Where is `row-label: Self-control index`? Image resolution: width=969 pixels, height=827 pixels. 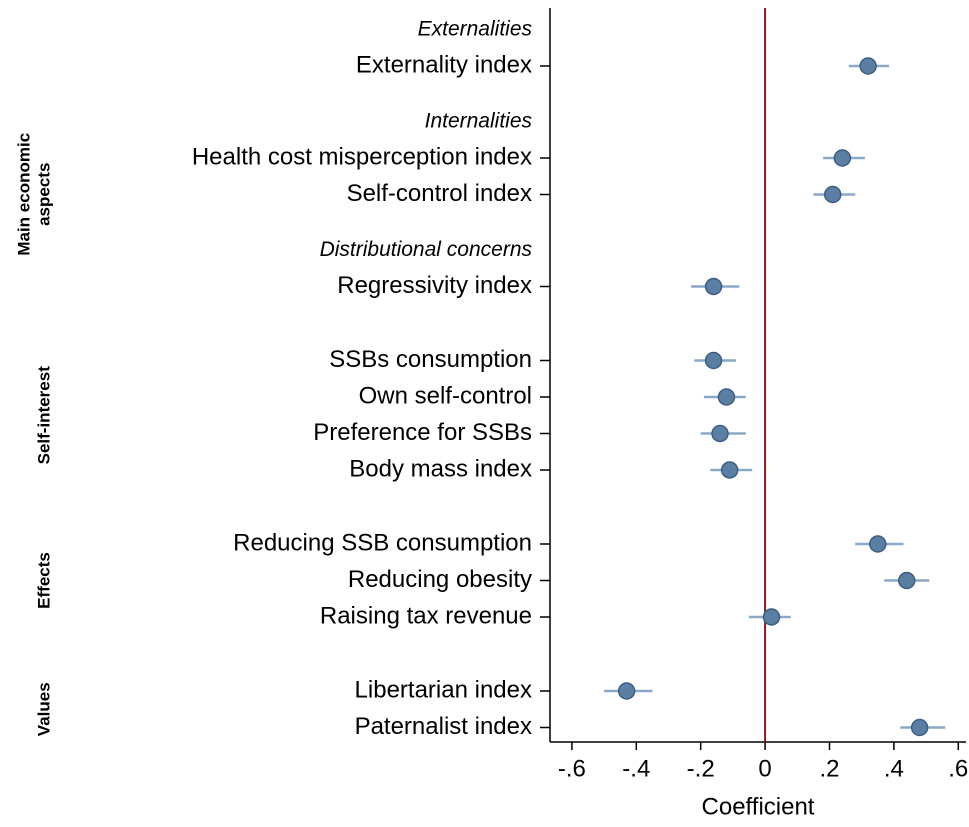 row-label: Self-control index is located at coordinates (439, 193).